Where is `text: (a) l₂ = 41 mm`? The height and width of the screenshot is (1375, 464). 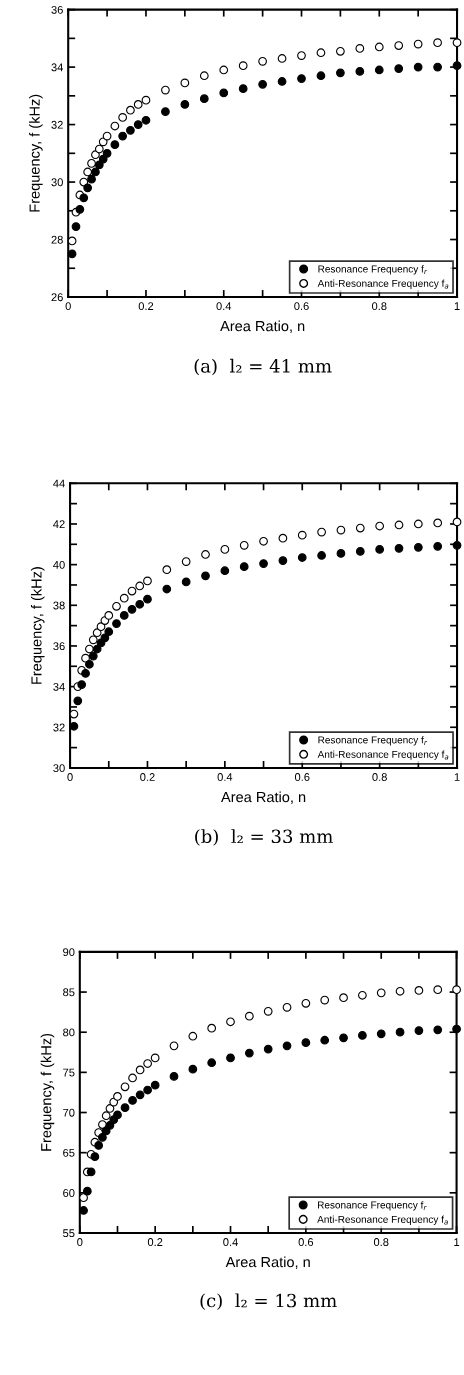
text: (a) l₂ = 41 mm is located at coordinates (263, 367).